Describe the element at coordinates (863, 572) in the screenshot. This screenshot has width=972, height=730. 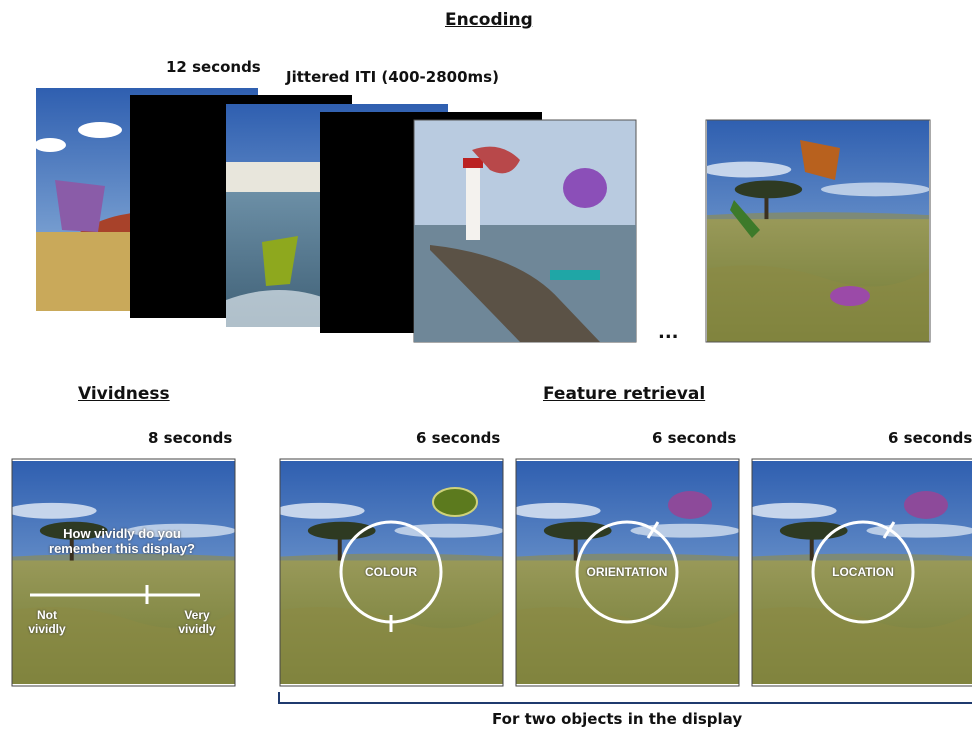
I see `feature-label: LOCATION` at that location.